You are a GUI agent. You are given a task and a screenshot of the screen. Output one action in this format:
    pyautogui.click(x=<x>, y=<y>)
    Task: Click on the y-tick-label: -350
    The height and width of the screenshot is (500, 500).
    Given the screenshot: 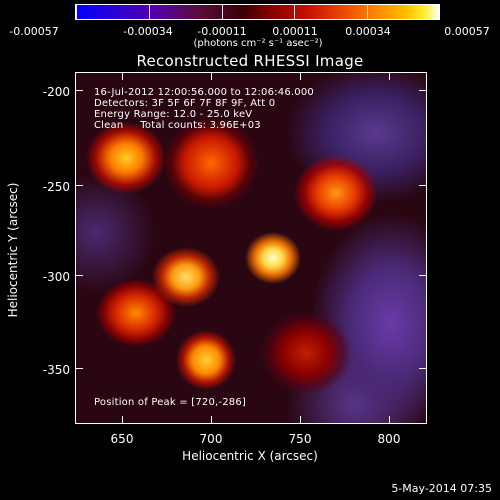 What is the action you would take?
    pyautogui.click(x=56, y=370)
    